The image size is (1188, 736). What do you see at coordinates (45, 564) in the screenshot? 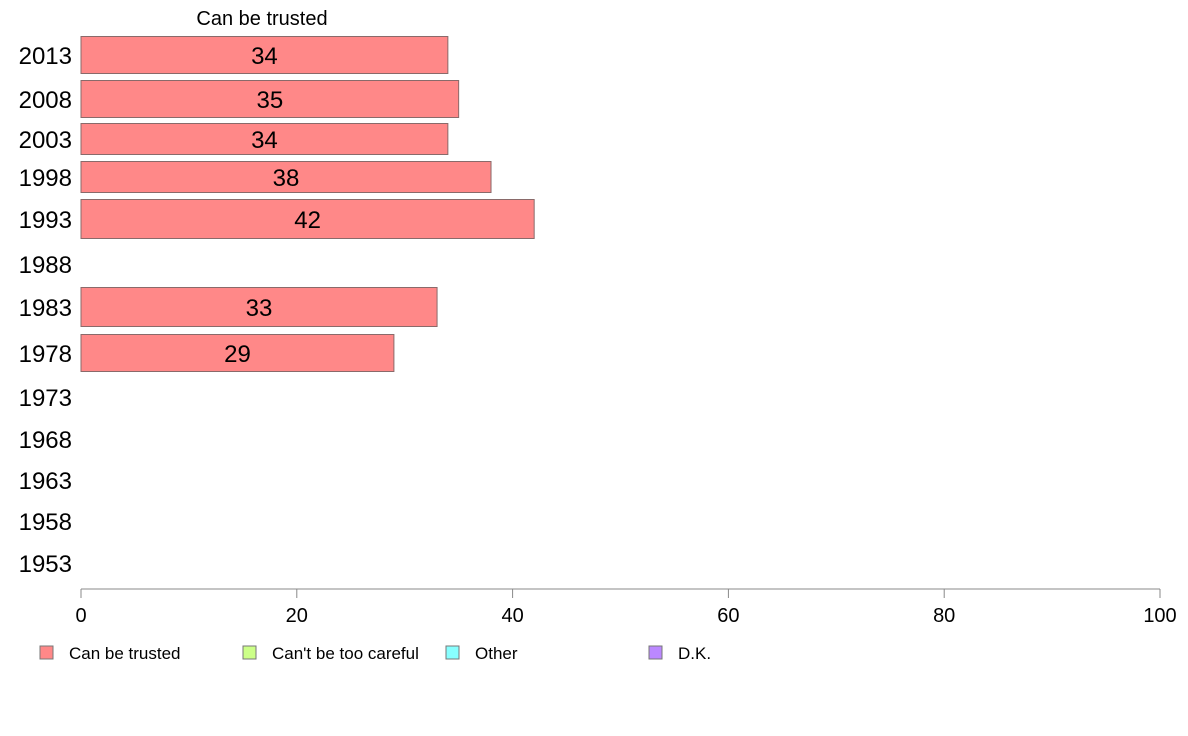
I see `year-label-1953: 1953` at bounding box center [45, 564].